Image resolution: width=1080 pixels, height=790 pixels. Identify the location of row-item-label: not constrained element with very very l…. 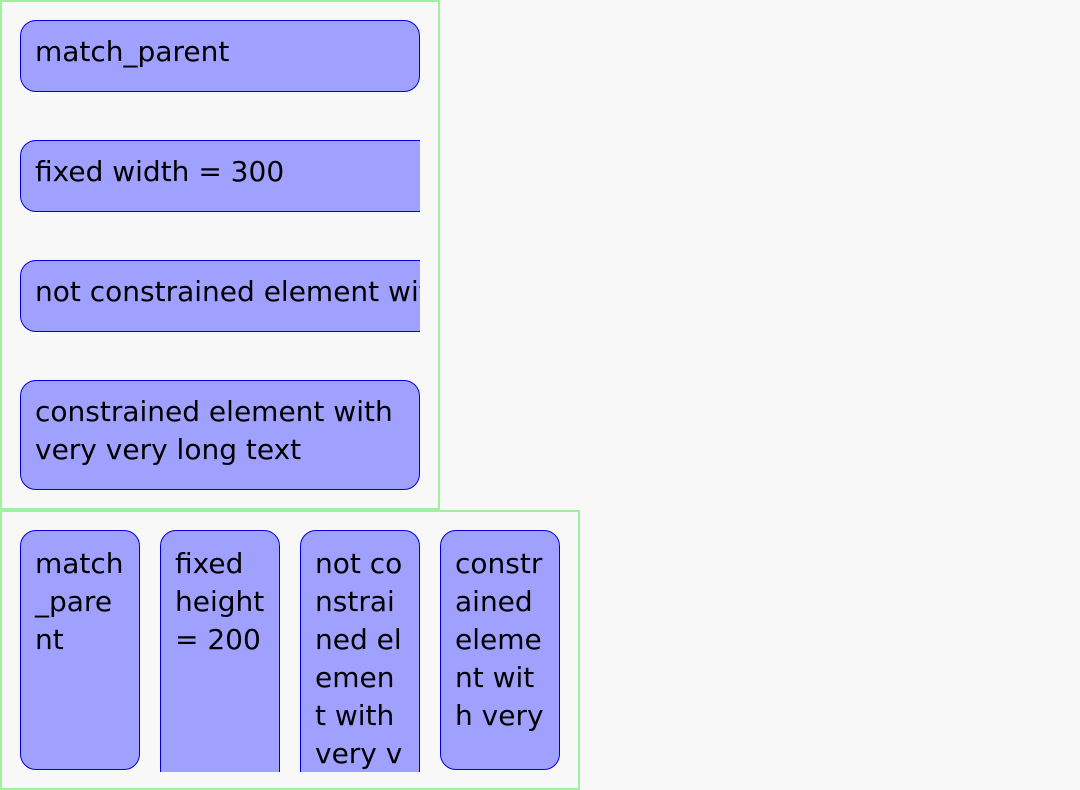
(227, 291).